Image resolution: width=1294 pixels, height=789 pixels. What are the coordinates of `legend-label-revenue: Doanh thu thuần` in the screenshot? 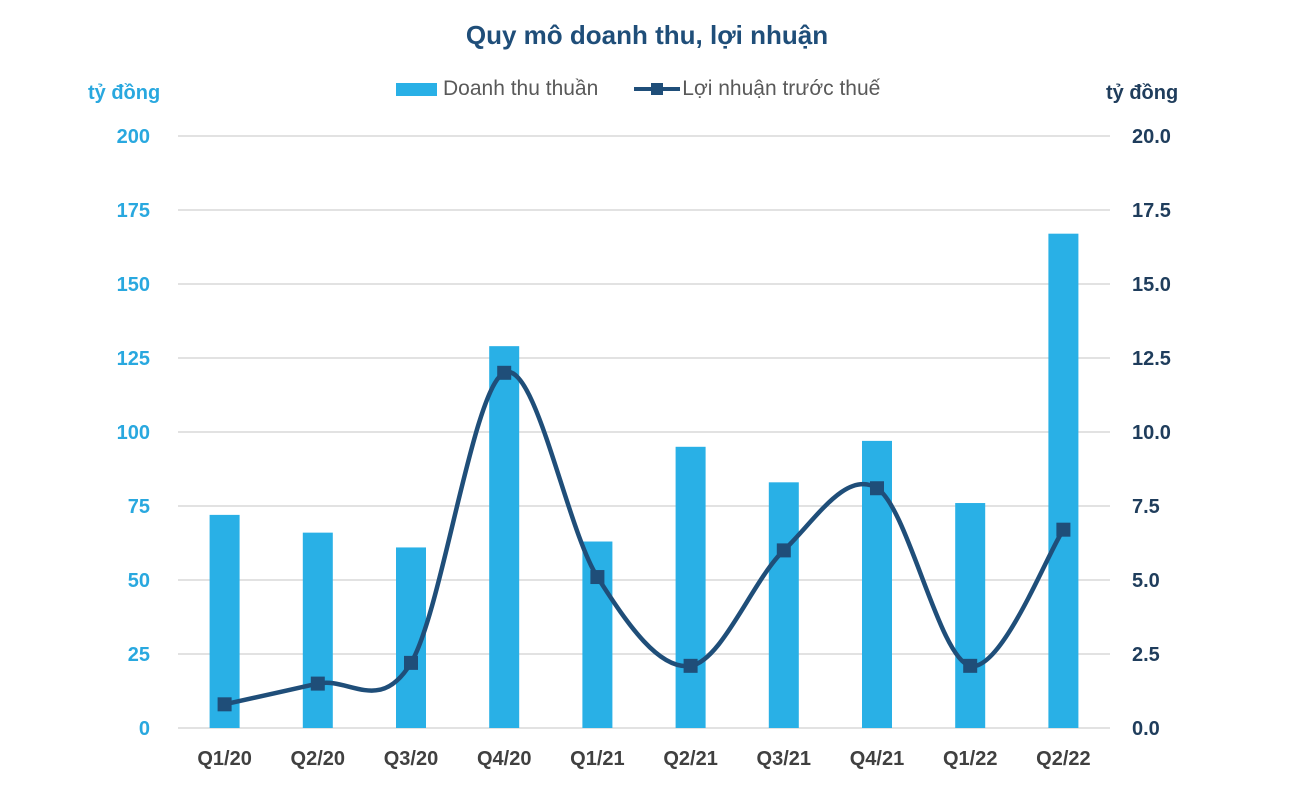 It's located at (521, 88).